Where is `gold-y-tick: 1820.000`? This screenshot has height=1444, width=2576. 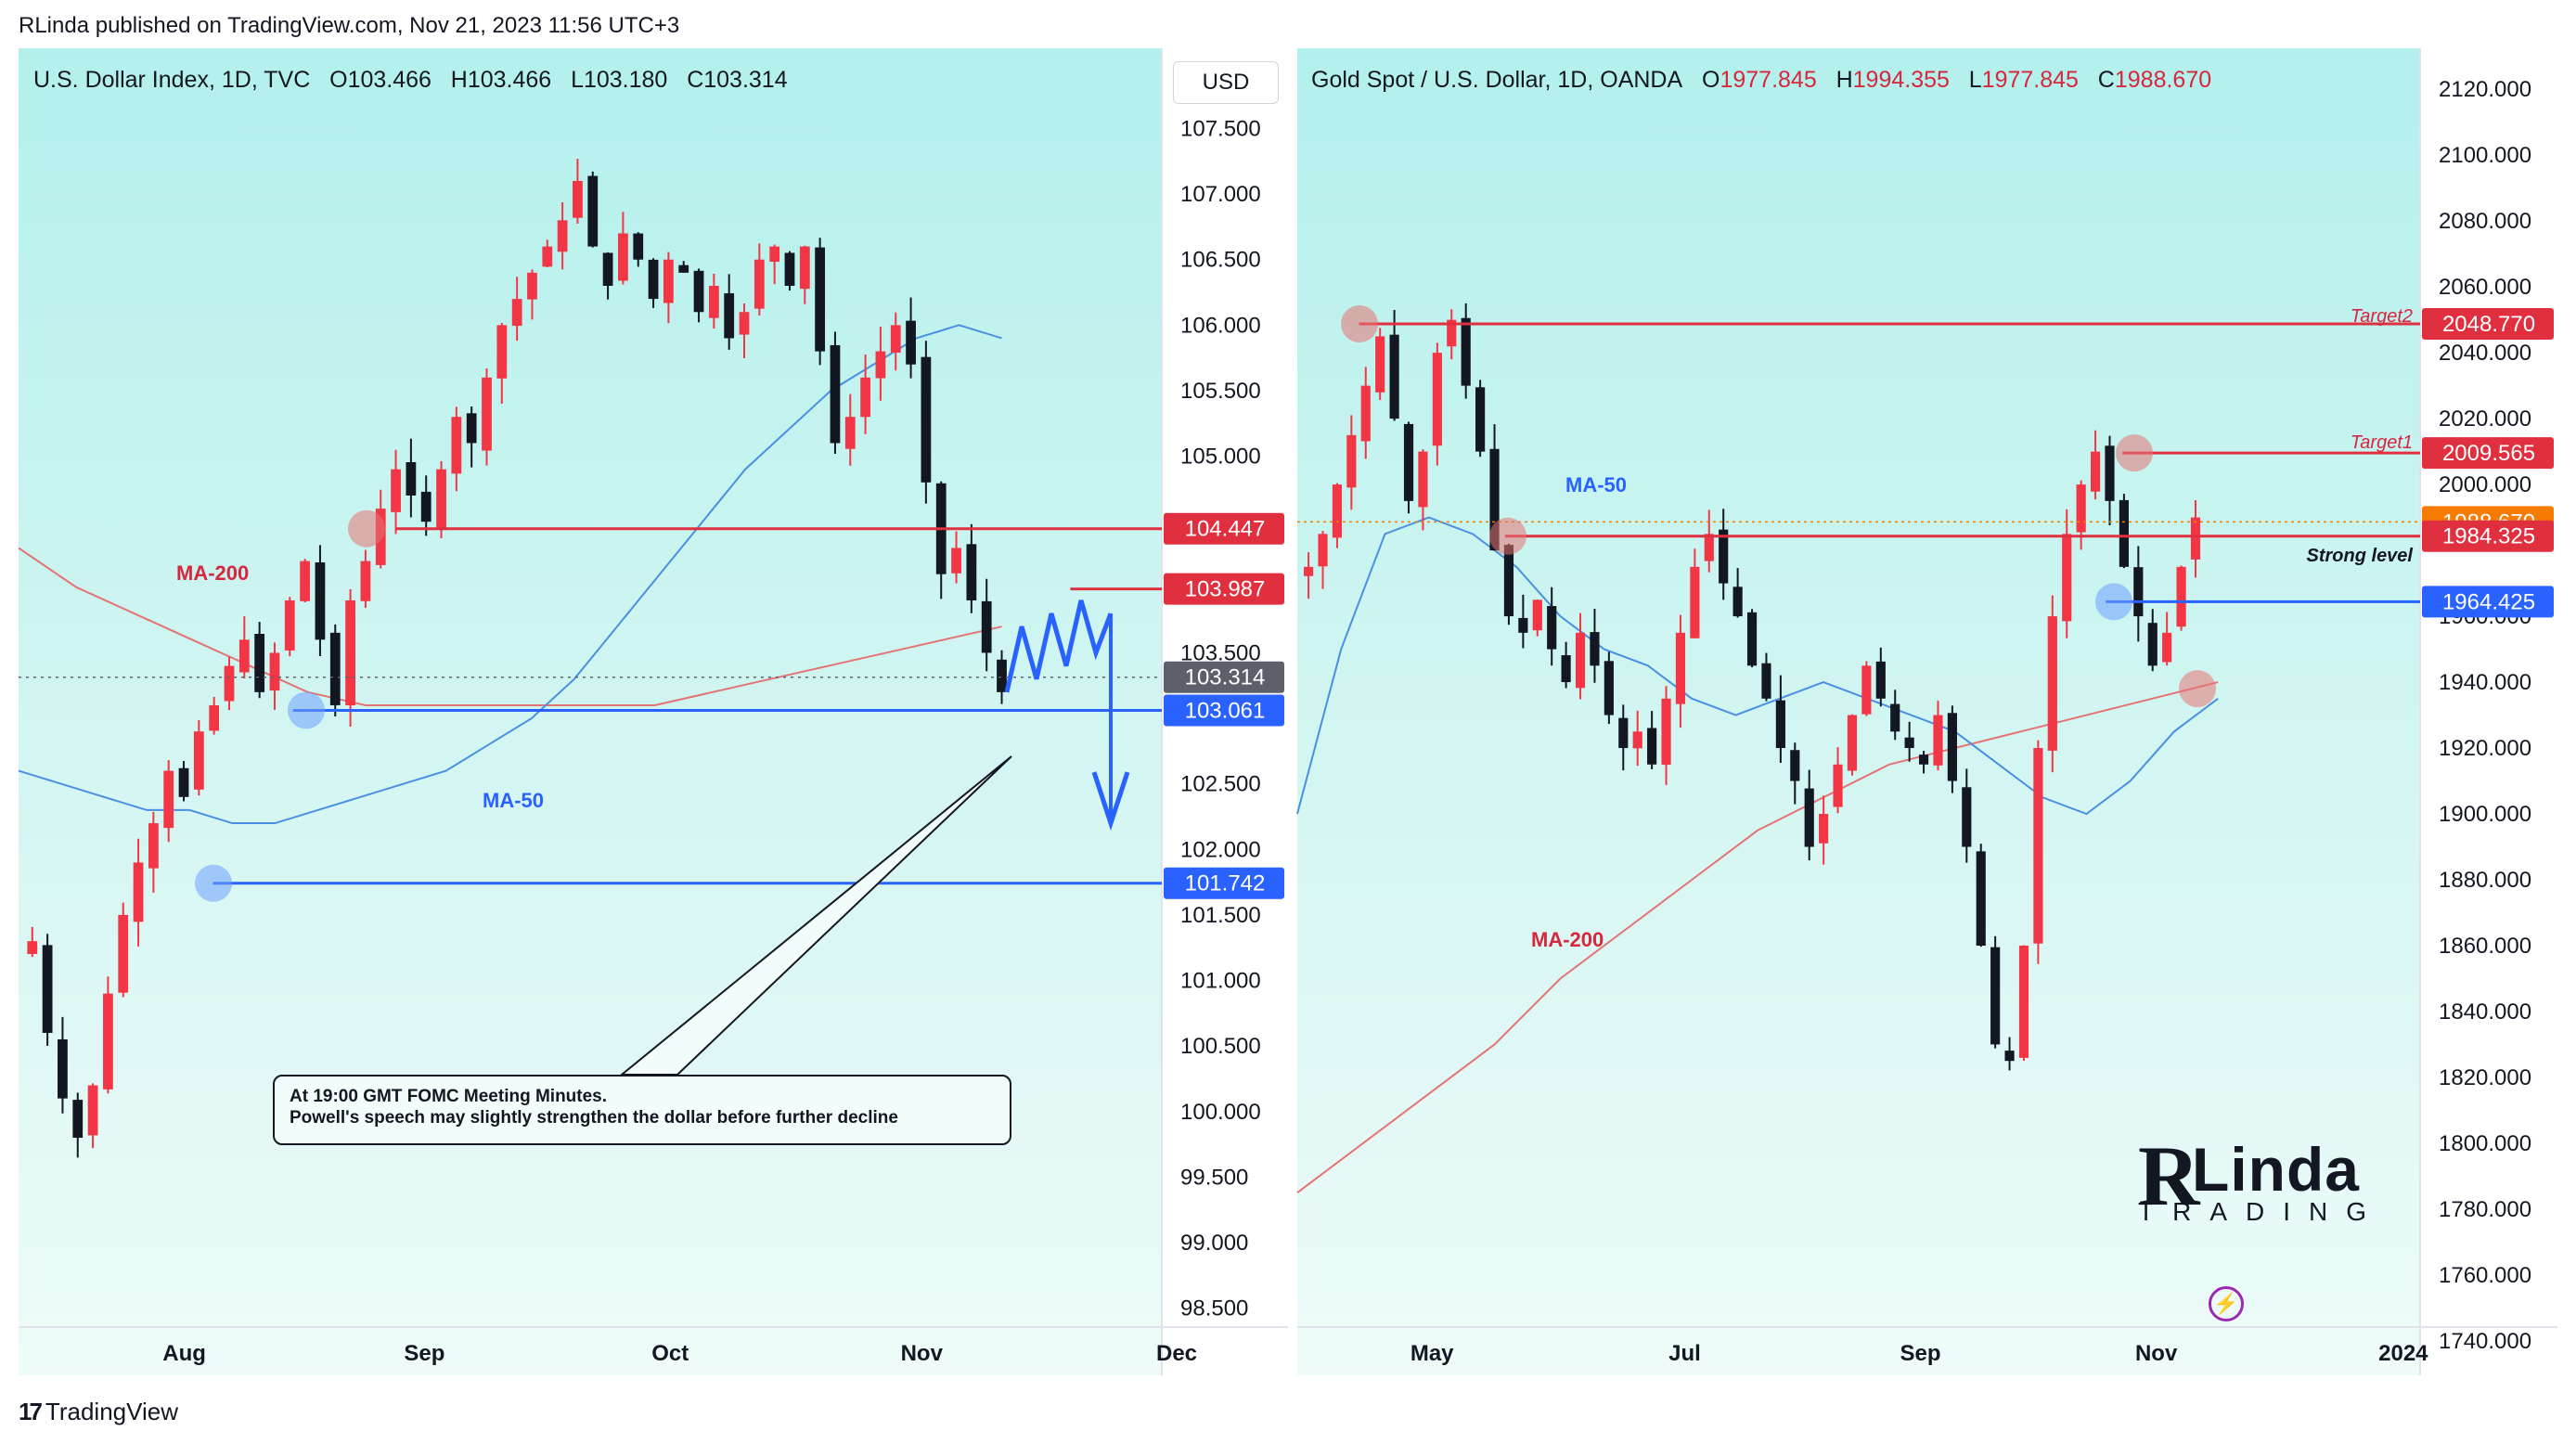
gold-y-tick: 1820.000 is located at coordinates (2485, 1077).